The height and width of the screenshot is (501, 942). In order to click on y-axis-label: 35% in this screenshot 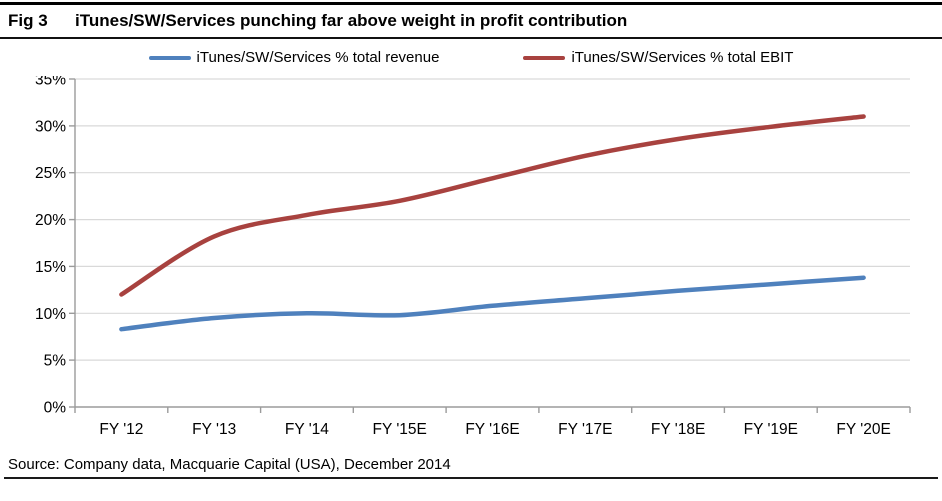, I will do `click(50, 82)`.